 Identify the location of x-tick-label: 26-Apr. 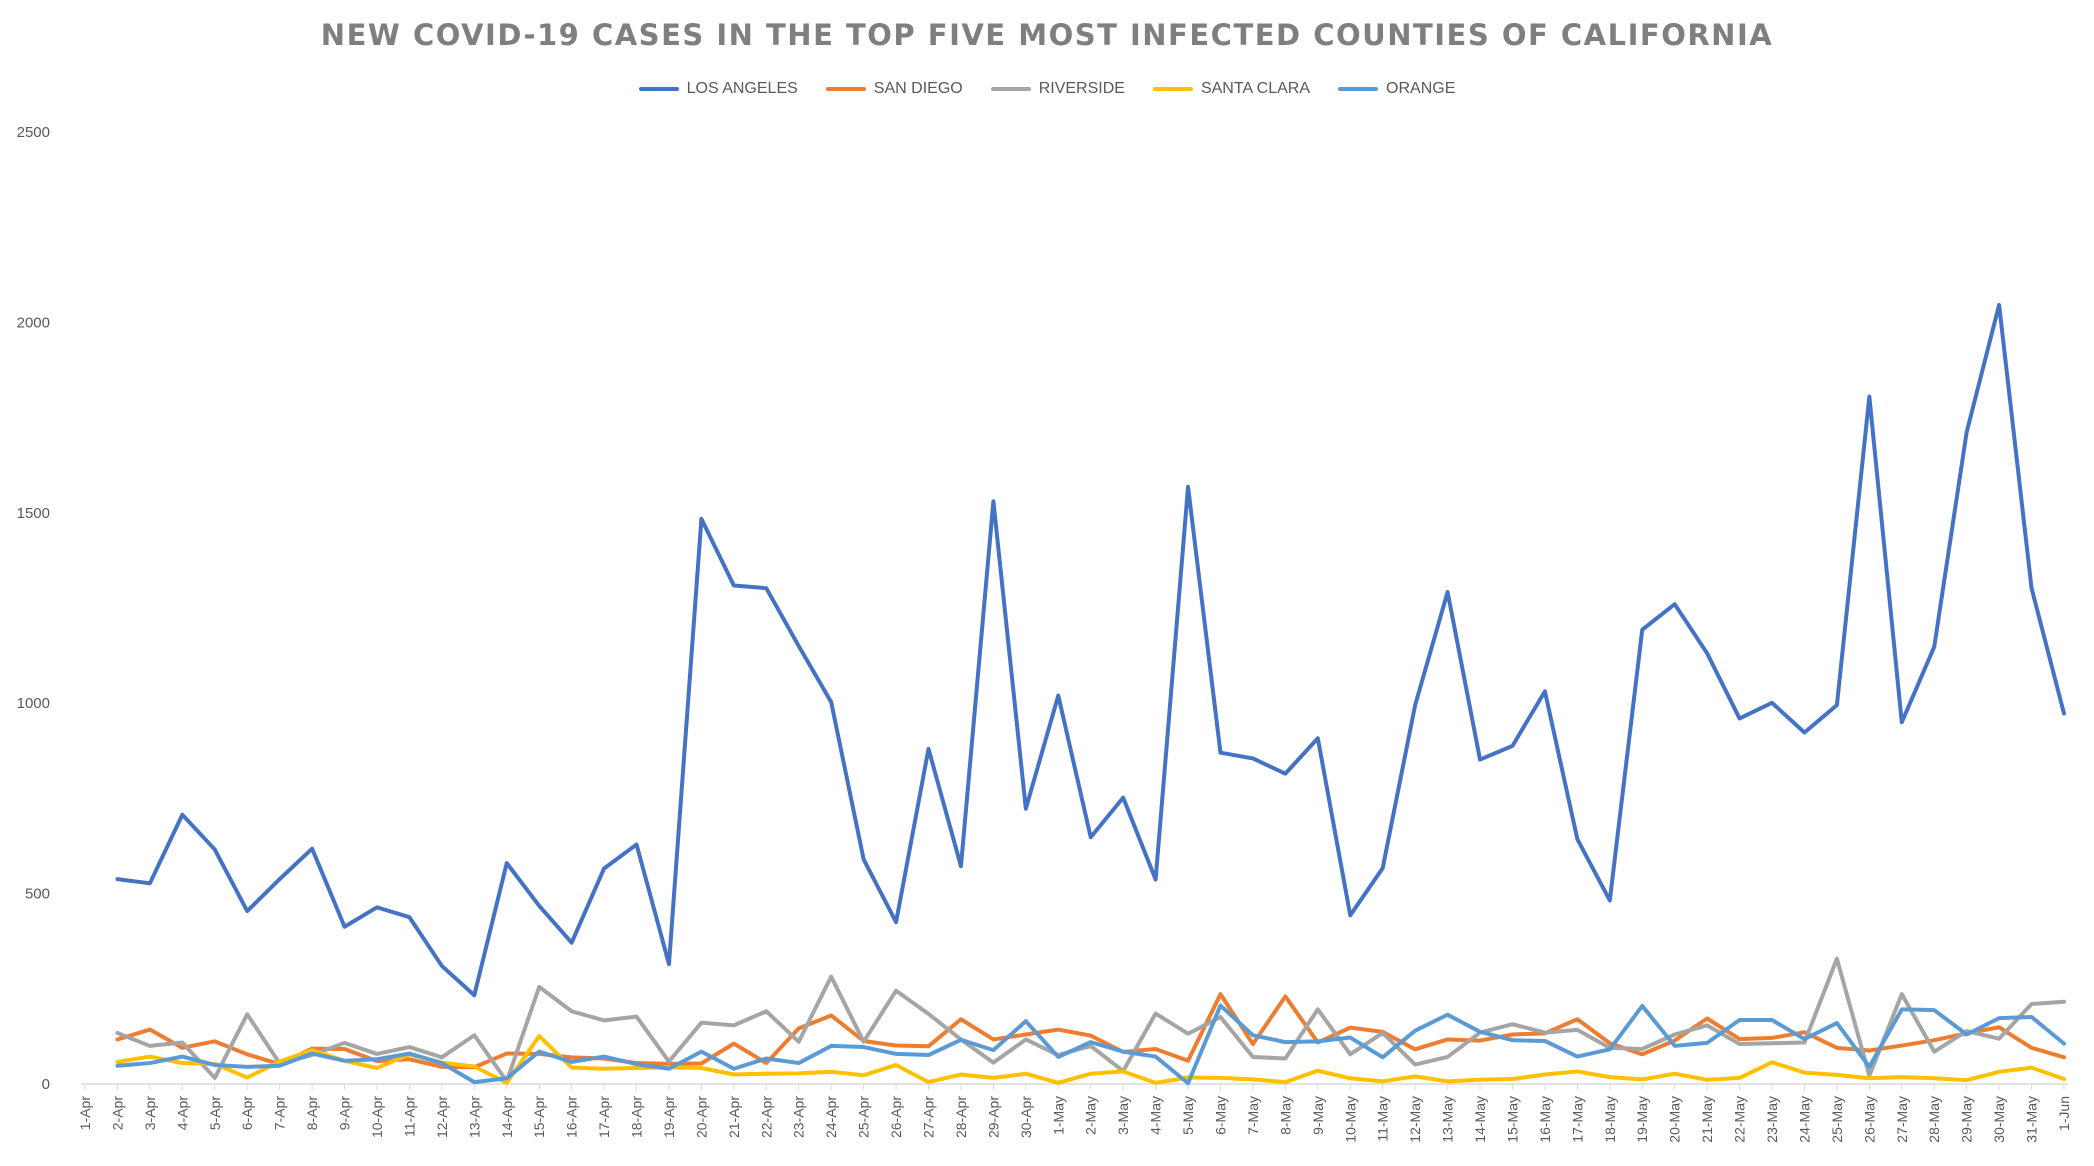
(896, 1117).